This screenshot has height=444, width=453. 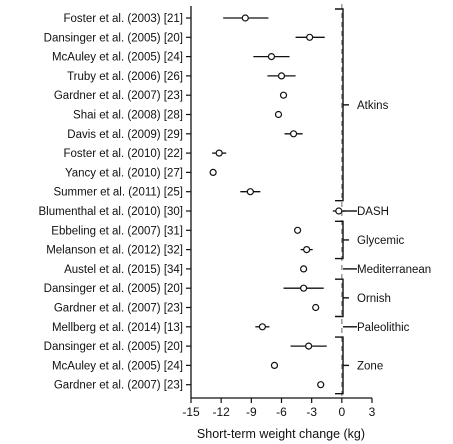 I want to click on study-label: Summer et al. (2011) [25], so click(x=118, y=193).